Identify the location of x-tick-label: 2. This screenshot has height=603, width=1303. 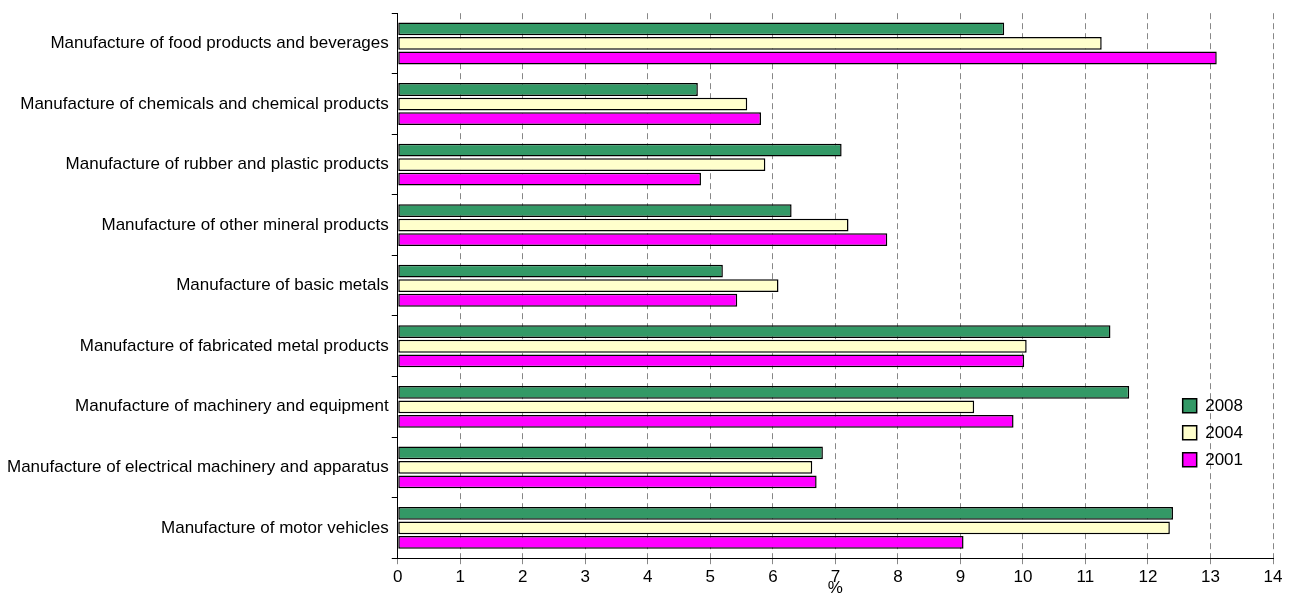
(523, 577).